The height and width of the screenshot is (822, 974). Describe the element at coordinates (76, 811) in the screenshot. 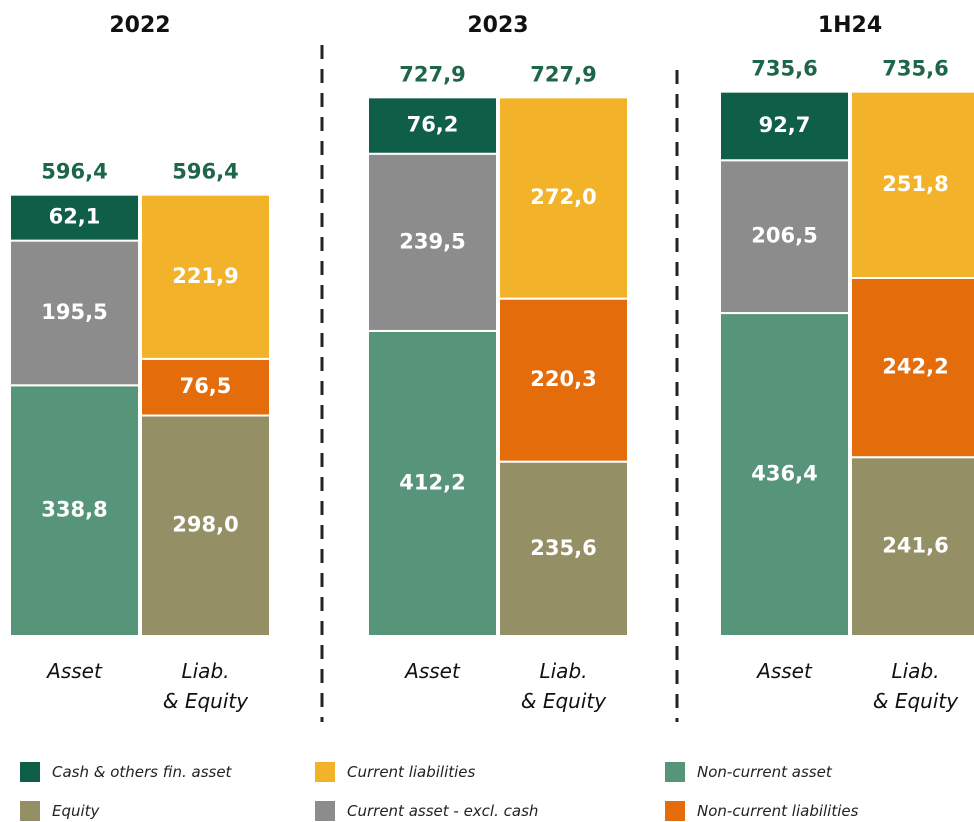

I see `legend-label: Equity` at that location.